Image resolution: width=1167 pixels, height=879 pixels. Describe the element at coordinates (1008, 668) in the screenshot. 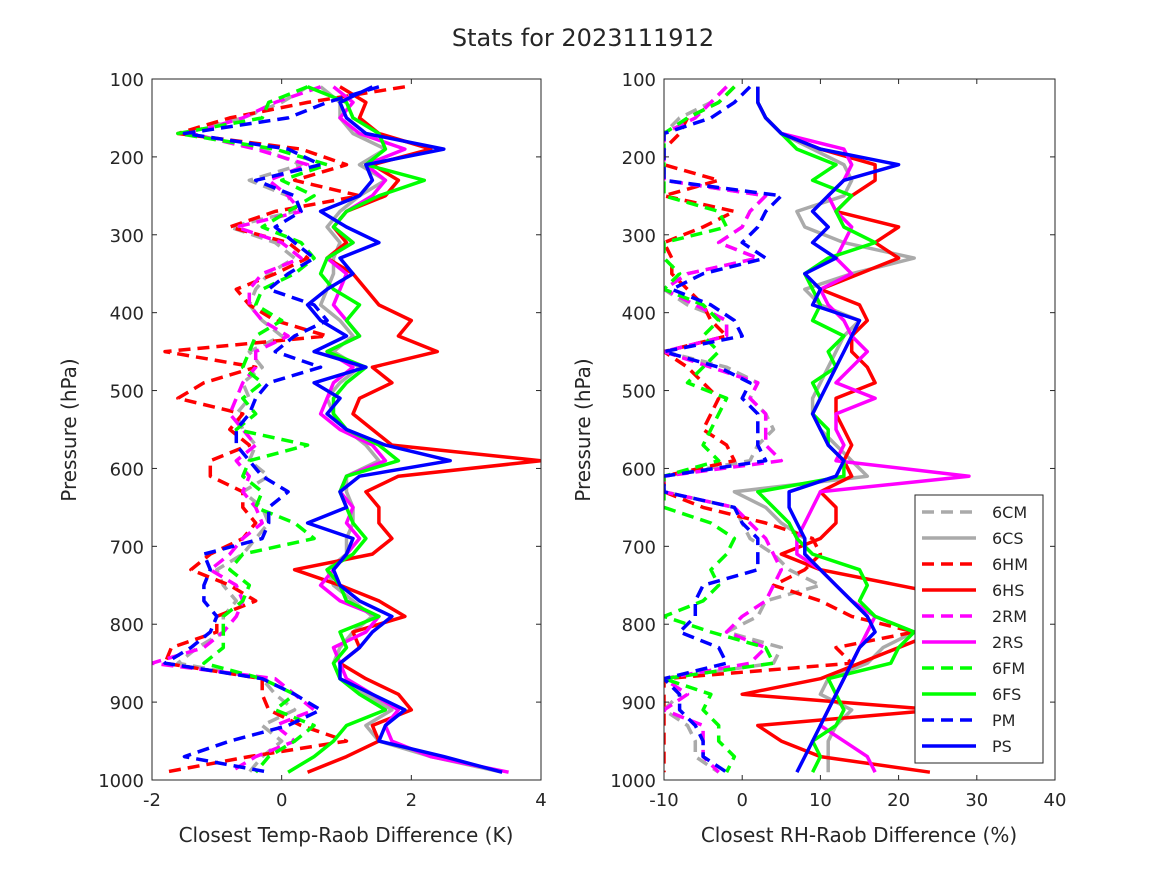

I see `legend-label-6fm: 6FM` at that location.